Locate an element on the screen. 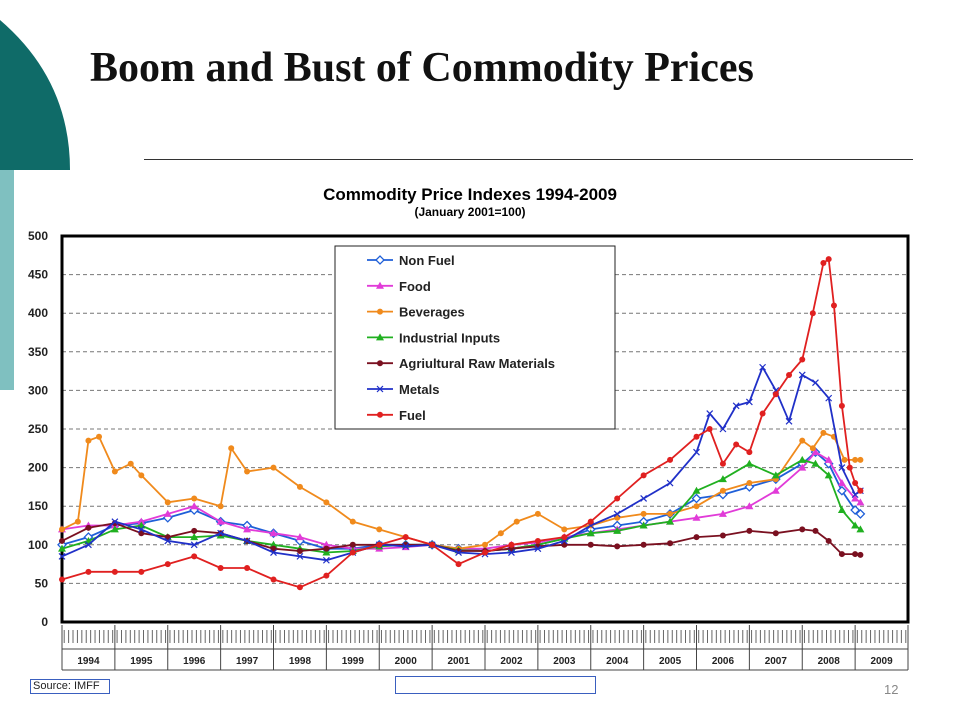  legend-label: Fuel is located at coordinates (412, 415).